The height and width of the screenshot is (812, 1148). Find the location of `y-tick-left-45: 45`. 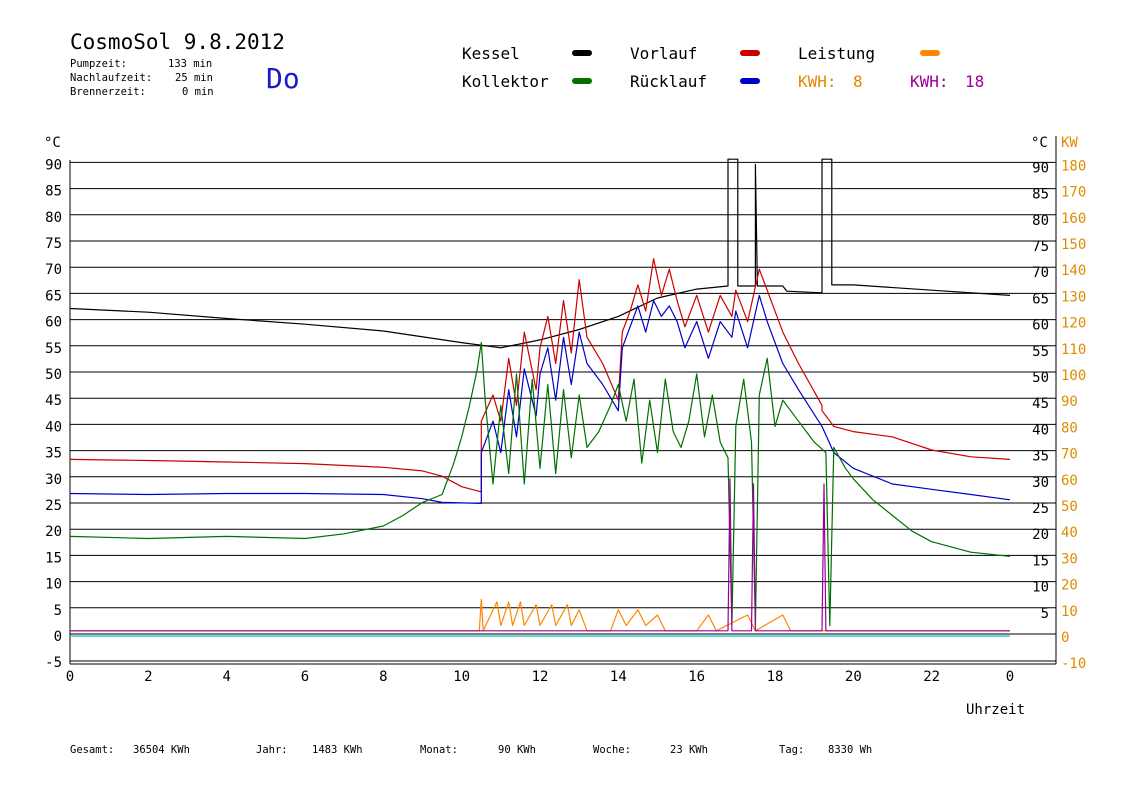

y-tick-left-45: 45 is located at coordinates (53, 401).